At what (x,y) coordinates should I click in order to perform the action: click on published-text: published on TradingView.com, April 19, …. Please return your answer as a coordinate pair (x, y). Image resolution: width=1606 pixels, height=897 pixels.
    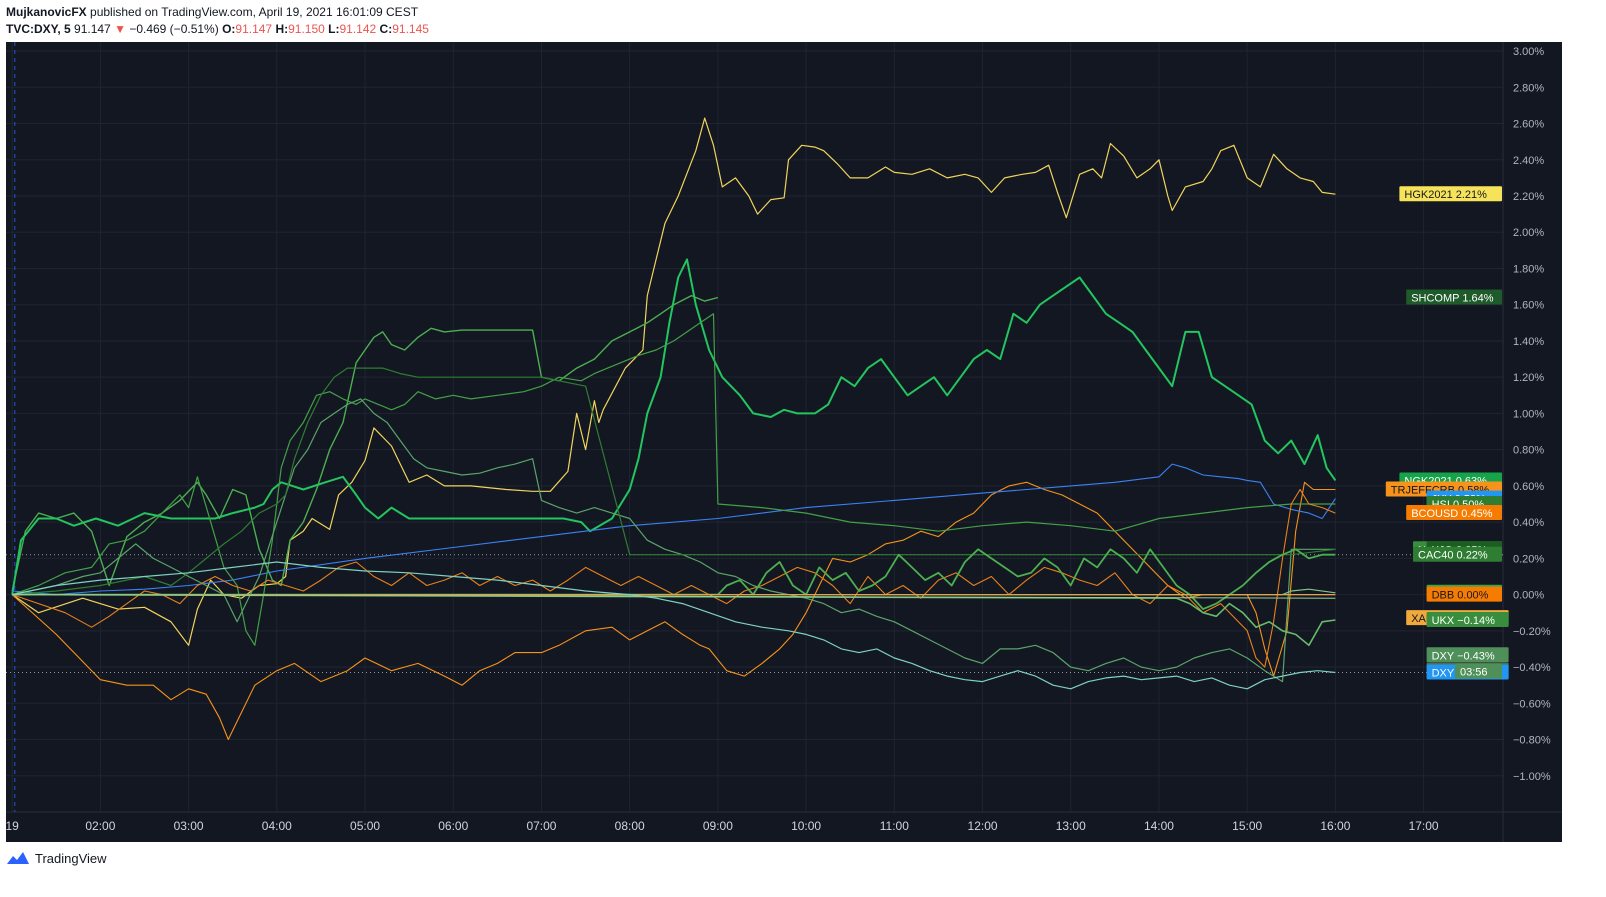
    Looking at the image, I should click on (254, 12).